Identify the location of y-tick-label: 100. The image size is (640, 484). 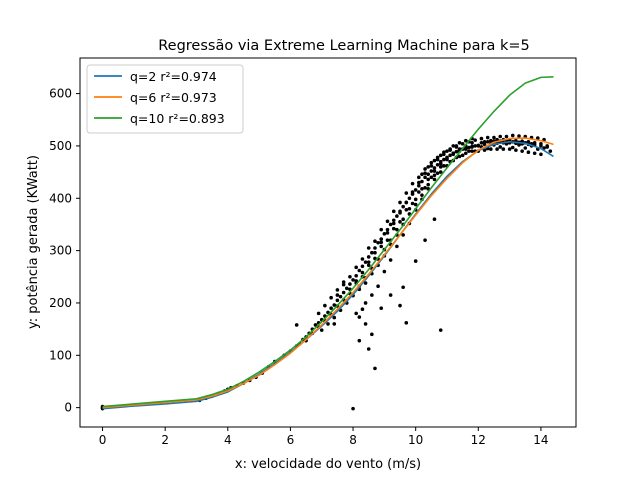
(60, 355).